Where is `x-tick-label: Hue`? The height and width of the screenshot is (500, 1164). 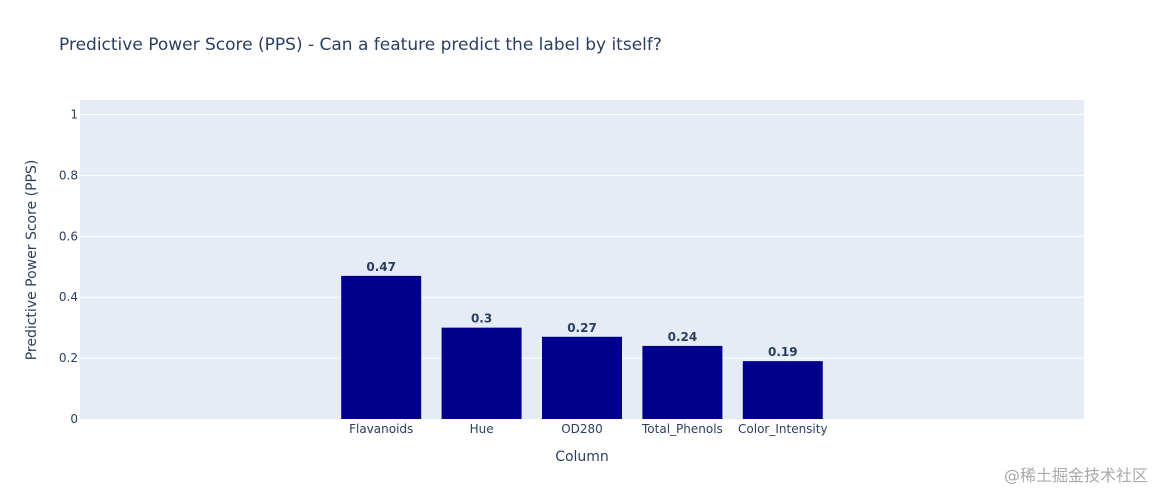 x-tick-label: Hue is located at coordinates (482, 429).